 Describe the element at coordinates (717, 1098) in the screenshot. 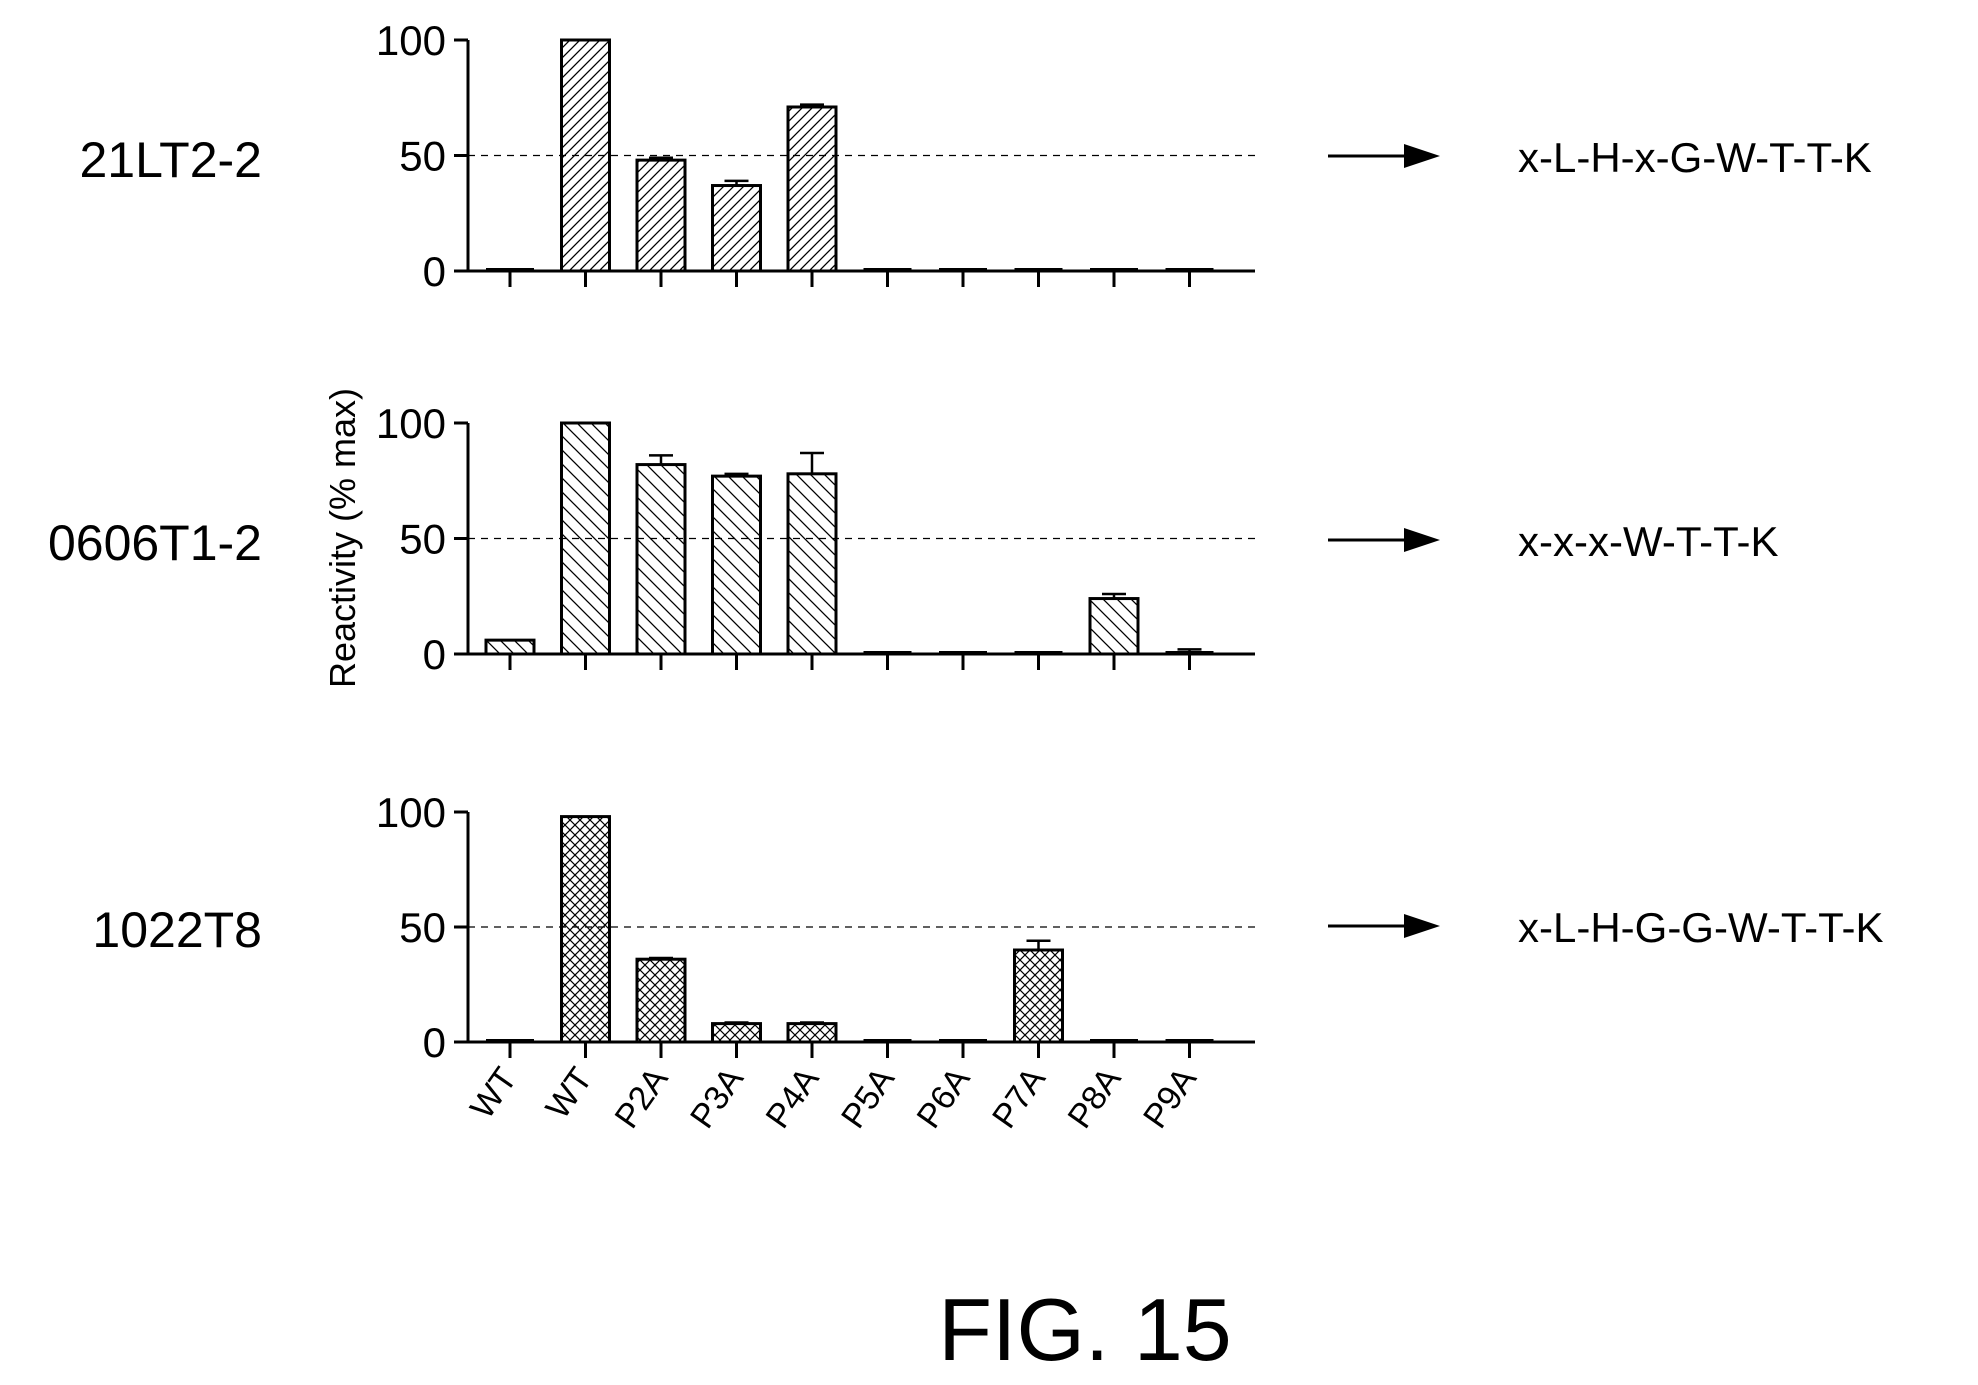

I see `category-label: P3A` at that location.